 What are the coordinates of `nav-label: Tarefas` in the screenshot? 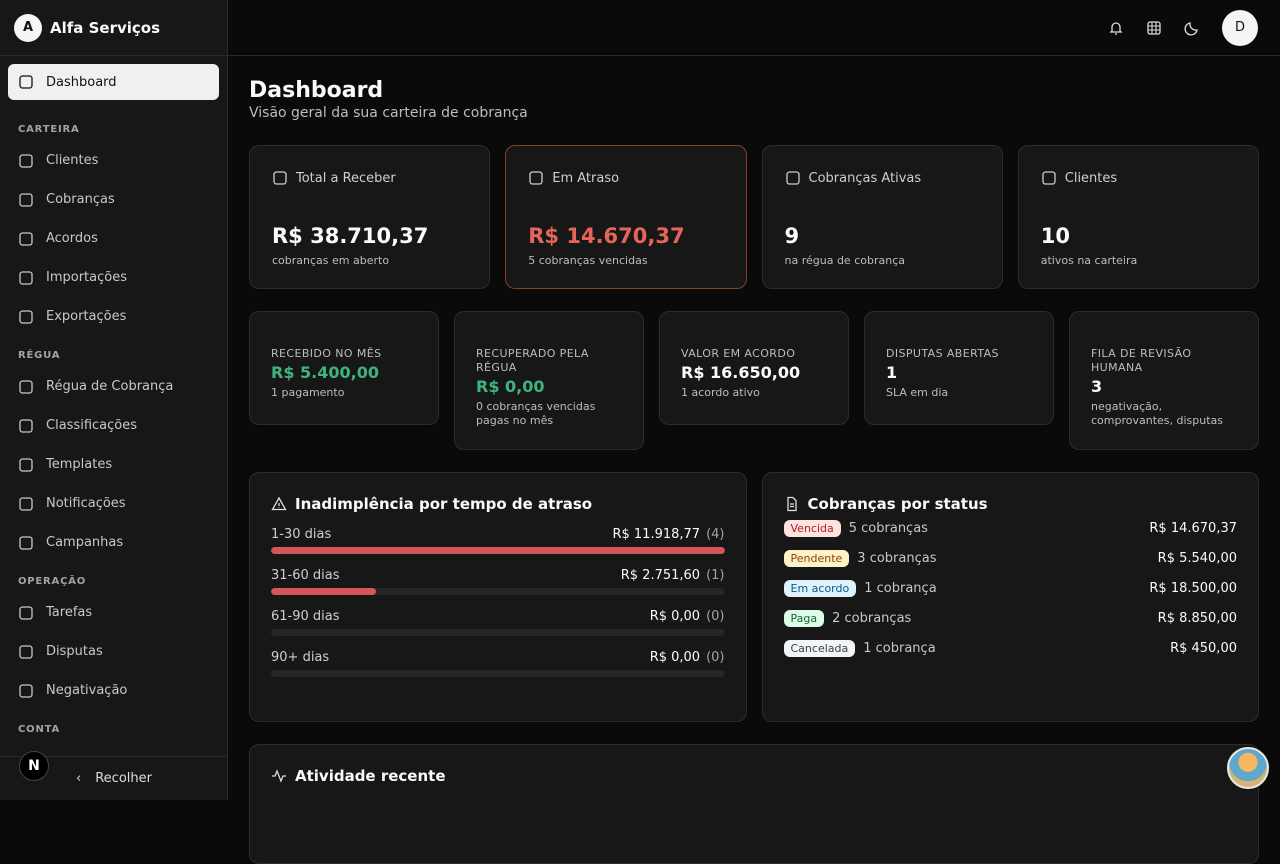 It's located at (69, 612).